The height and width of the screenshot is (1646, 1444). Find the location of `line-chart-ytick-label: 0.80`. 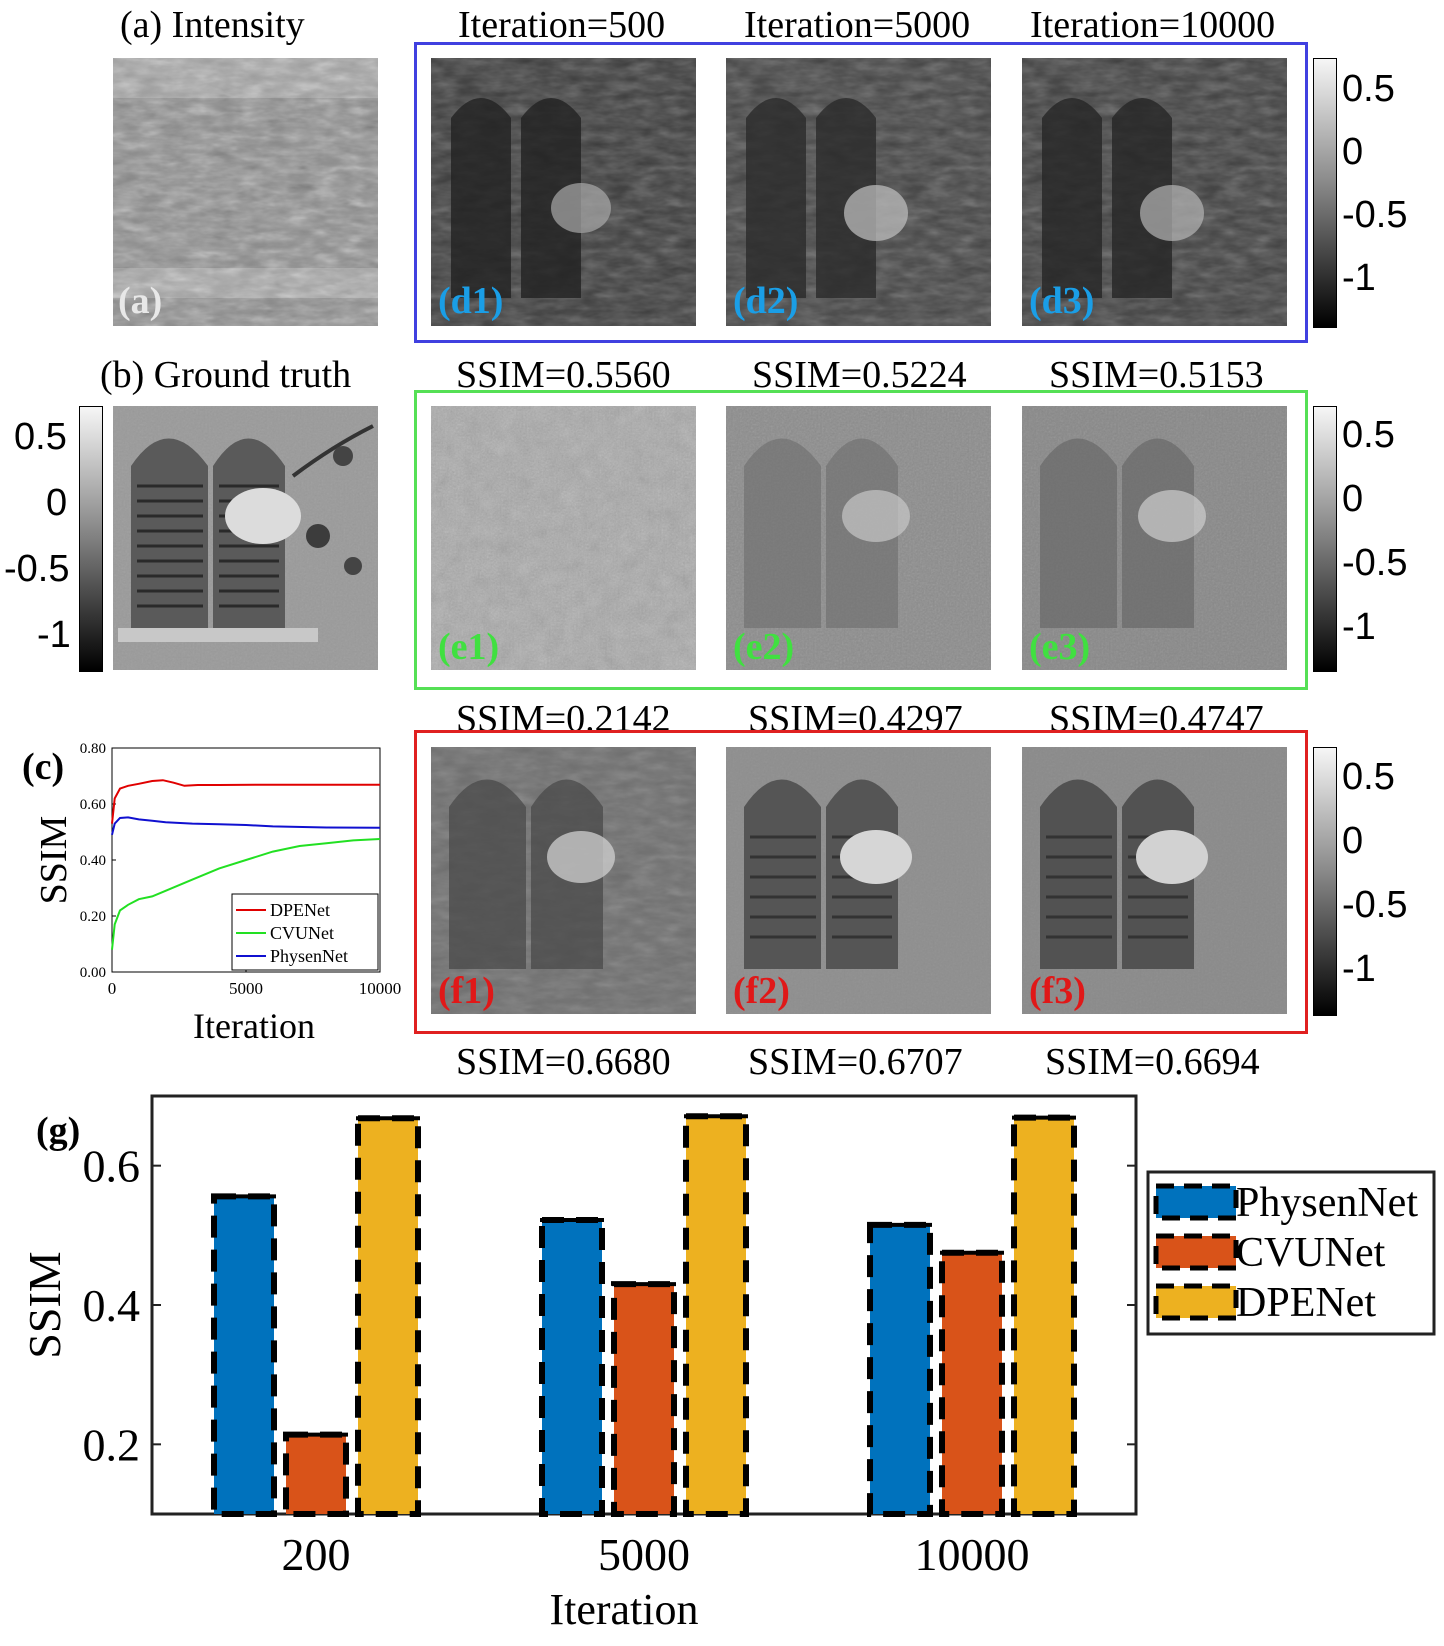

line-chart-ytick-label: 0.80 is located at coordinates (93, 749).